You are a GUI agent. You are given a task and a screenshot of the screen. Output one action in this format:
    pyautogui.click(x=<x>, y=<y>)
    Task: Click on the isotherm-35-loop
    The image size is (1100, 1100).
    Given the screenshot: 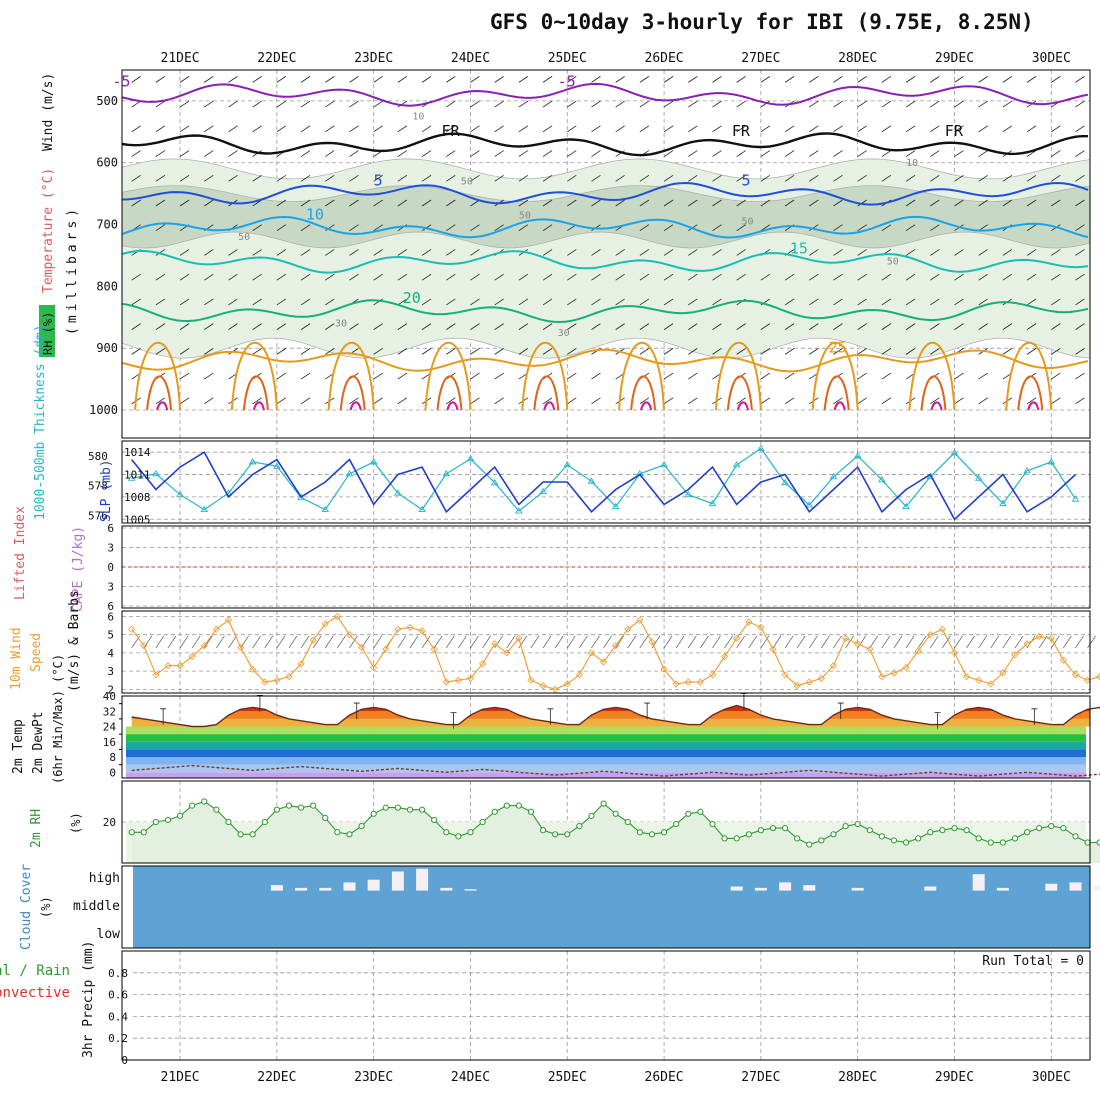 What is the action you would take?
    pyautogui.click(x=936, y=406)
    